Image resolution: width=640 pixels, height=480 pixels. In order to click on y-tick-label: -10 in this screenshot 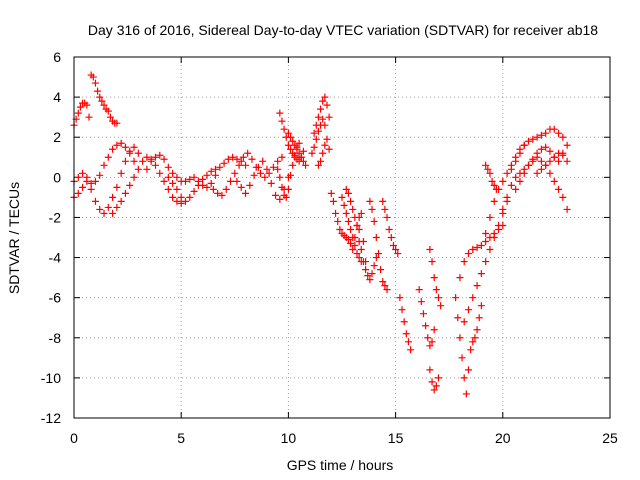, I will do `click(51, 378)`.